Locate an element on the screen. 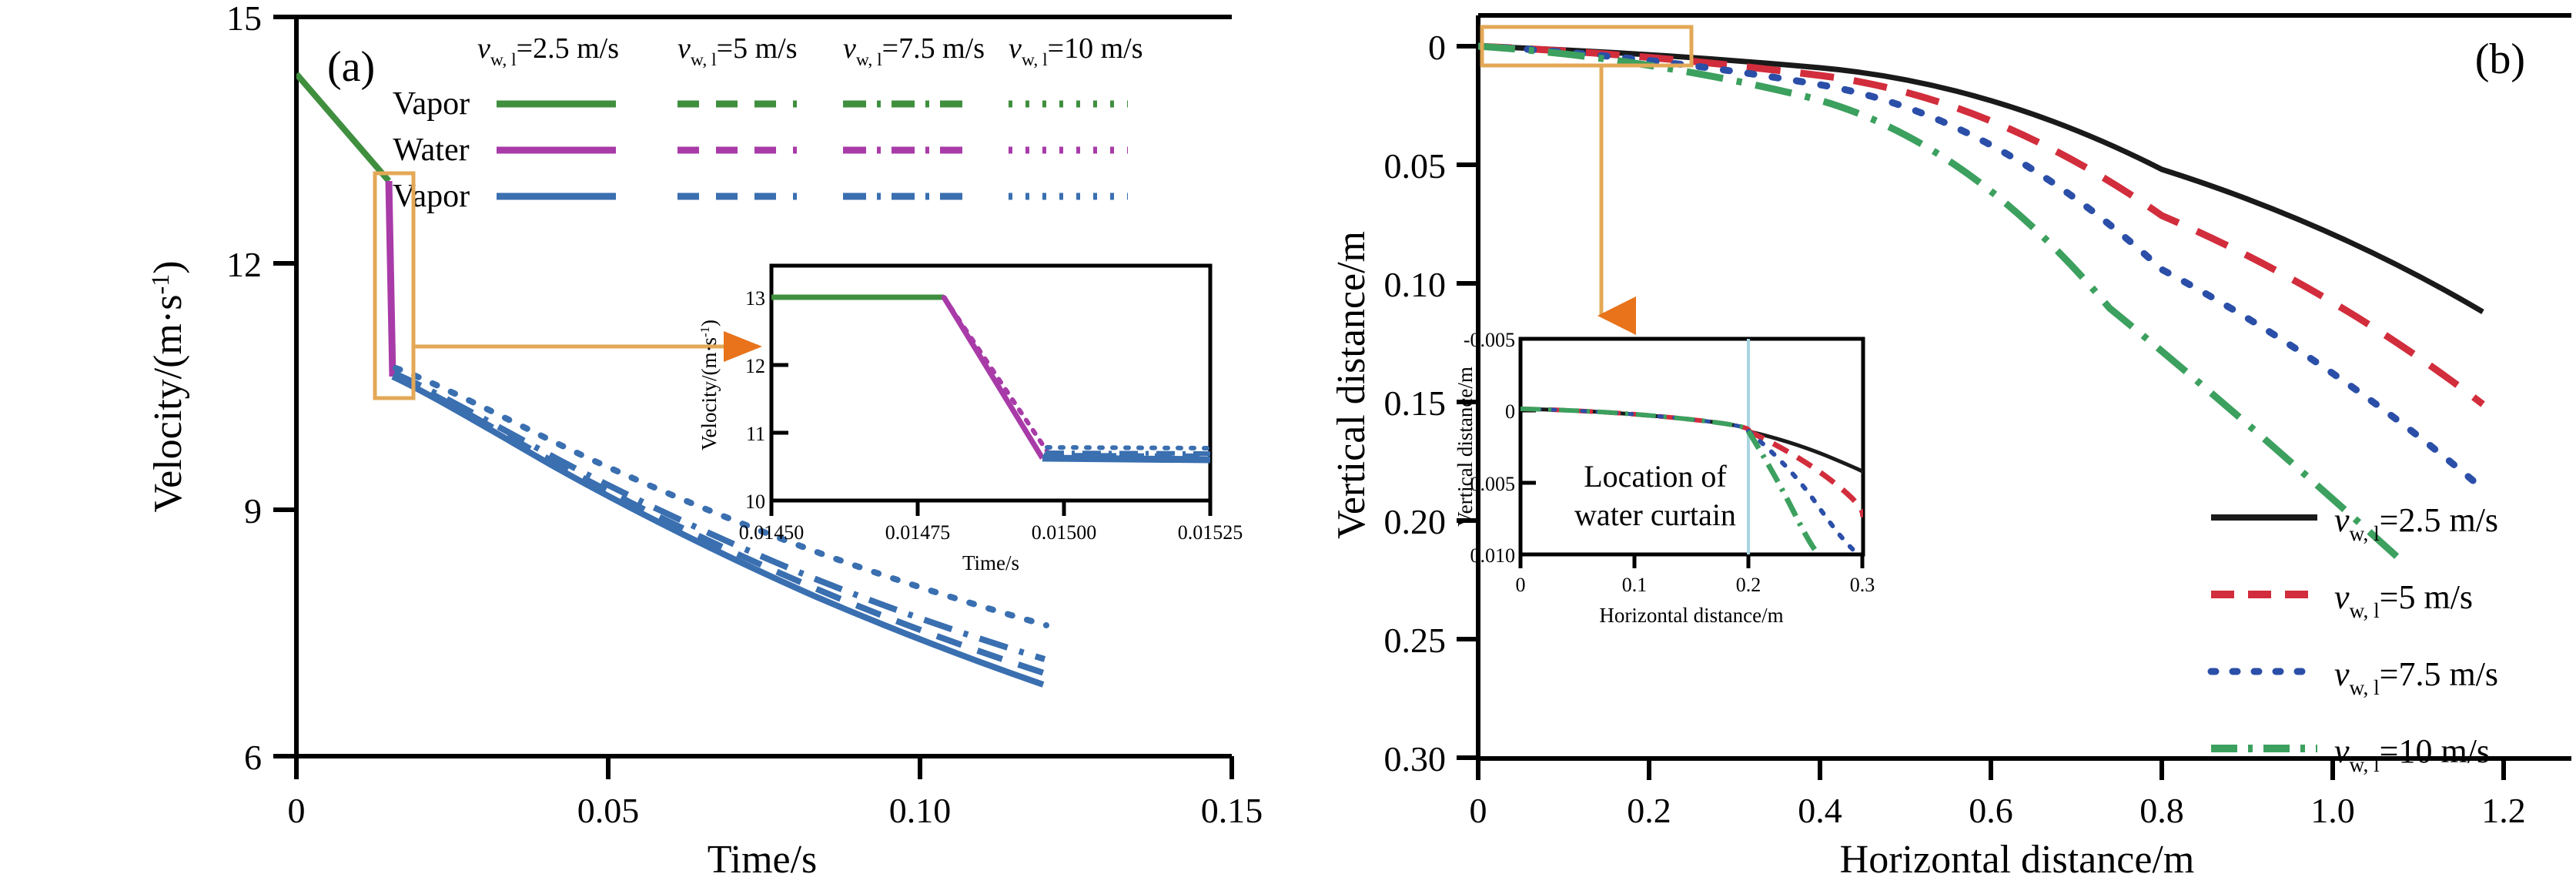 The image size is (2576, 884). curve-a-vapor-blue-dotted is located at coordinates (721, 496).